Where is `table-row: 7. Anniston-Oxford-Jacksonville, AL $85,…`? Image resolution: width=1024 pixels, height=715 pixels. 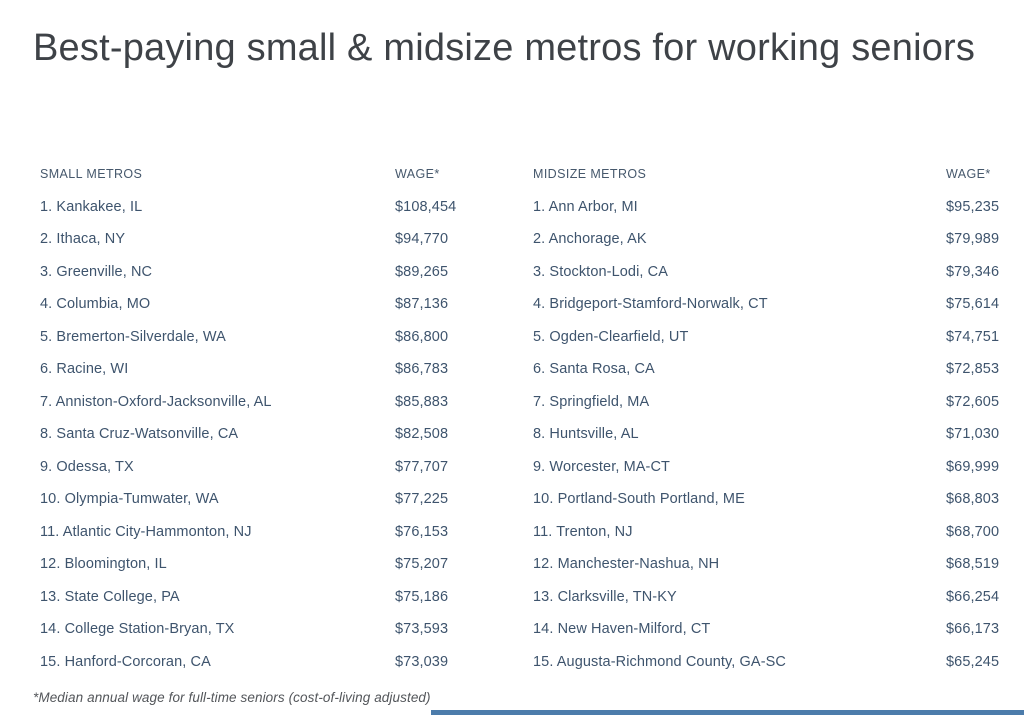
table-row: 7. Anniston-Oxford-Jacksonville, AL $85,… is located at coordinates (512, 402).